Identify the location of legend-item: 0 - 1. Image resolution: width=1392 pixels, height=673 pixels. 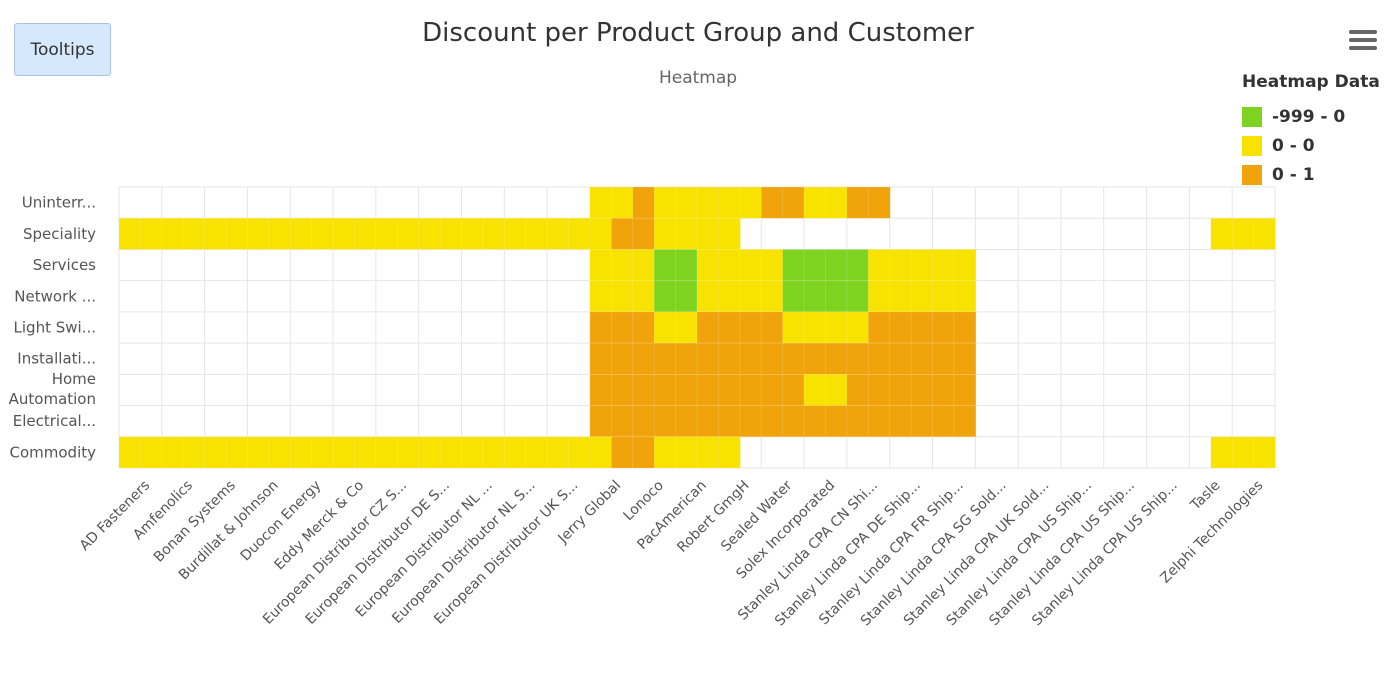
(1312, 174).